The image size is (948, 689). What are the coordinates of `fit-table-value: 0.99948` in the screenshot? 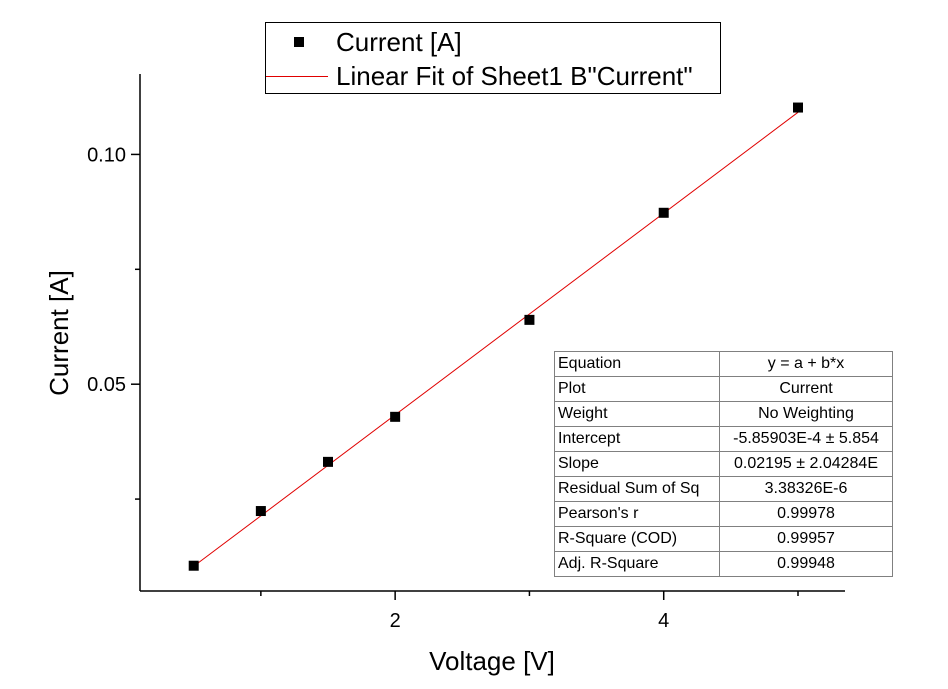 It's located at (806, 564).